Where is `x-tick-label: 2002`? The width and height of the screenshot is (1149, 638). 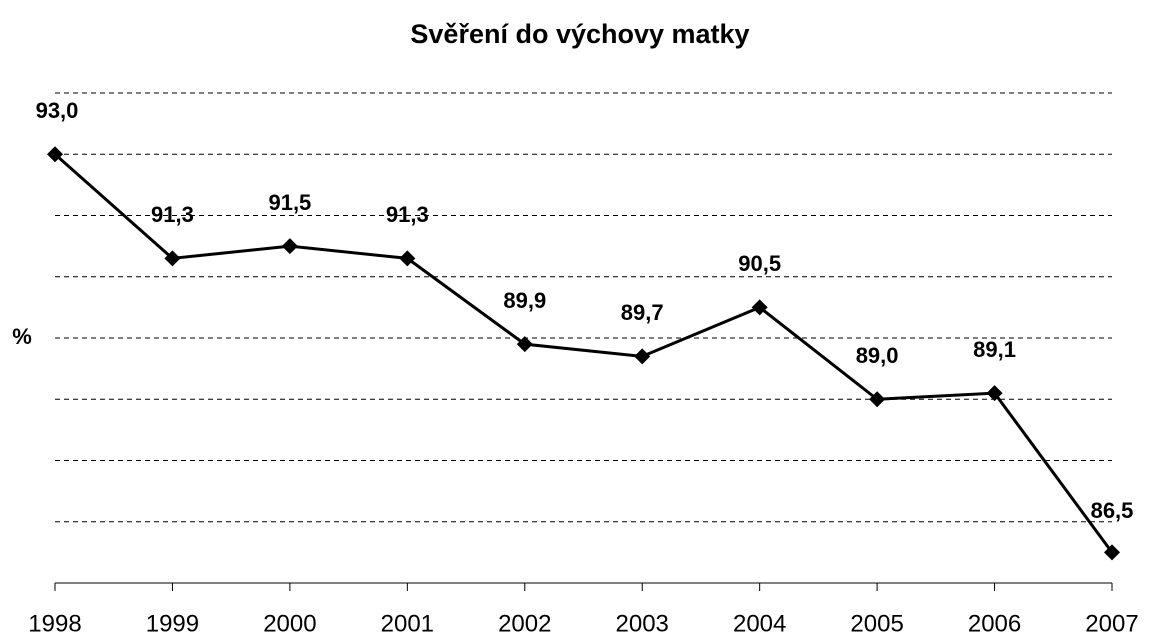 x-tick-label: 2002 is located at coordinates (524, 623).